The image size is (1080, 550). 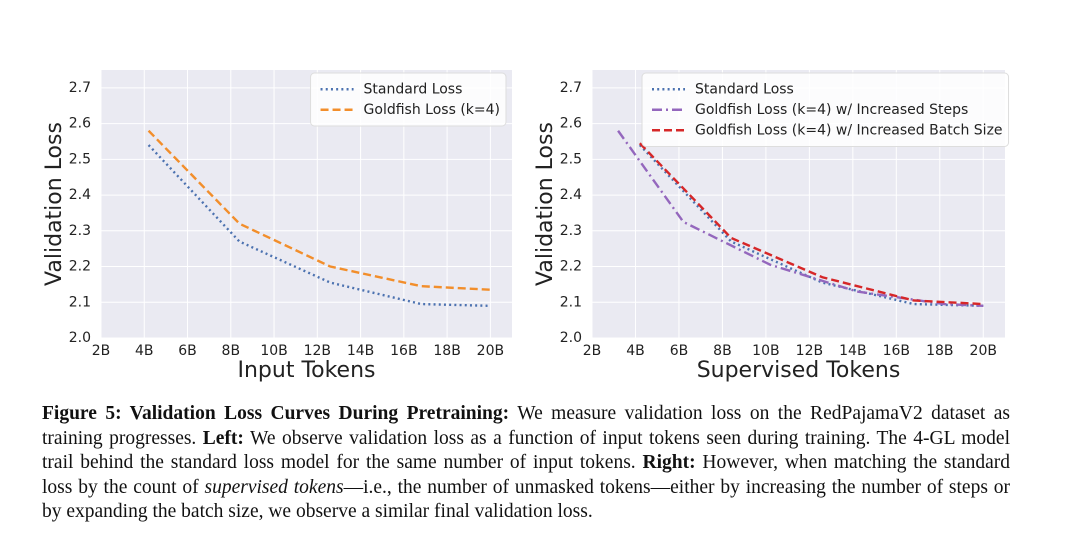 What do you see at coordinates (432, 110) in the screenshot?
I see `legend-label: Goldfish Loss (k=4)` at bounding box center [432, 110].